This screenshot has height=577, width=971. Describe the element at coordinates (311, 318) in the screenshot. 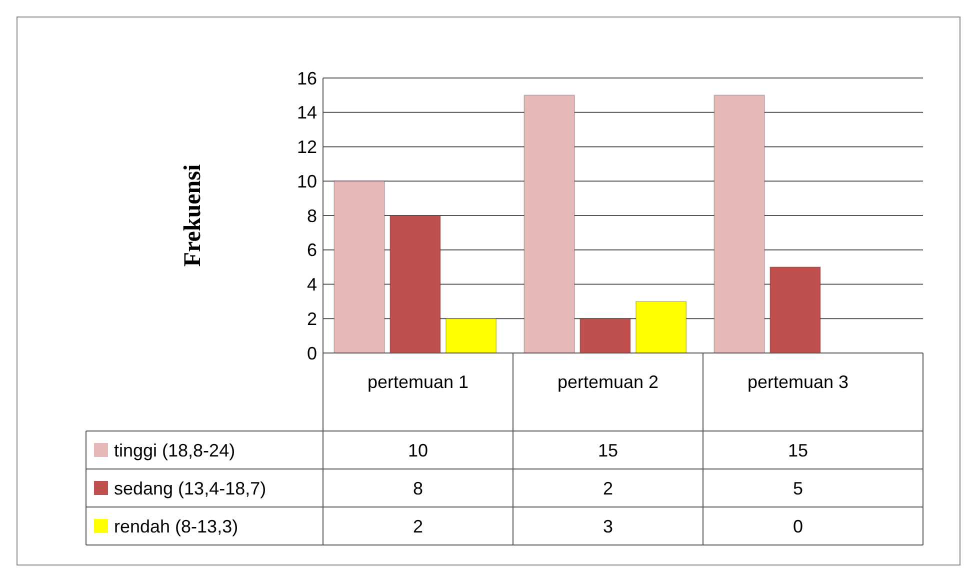

I see `y-tick-label: 2` at that location.